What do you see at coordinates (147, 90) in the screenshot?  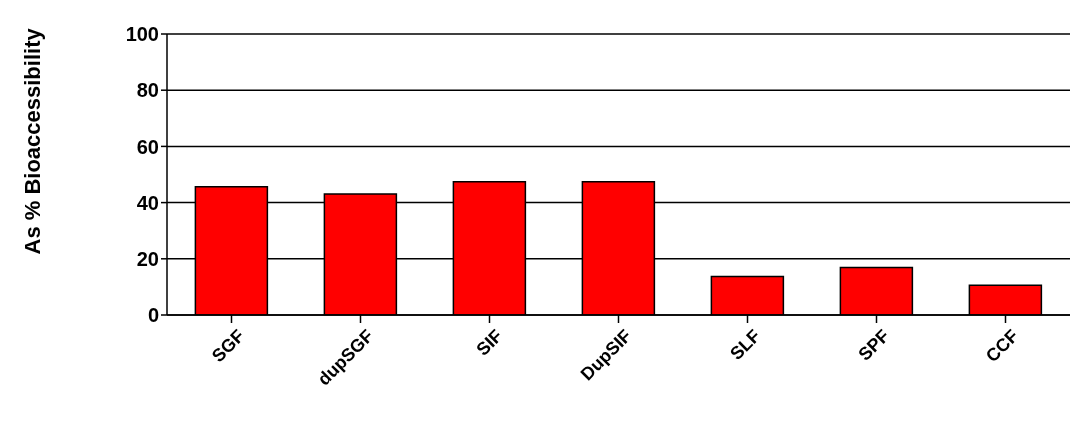 I see `y-tick-label: 80` at bounding box center [147, 90].